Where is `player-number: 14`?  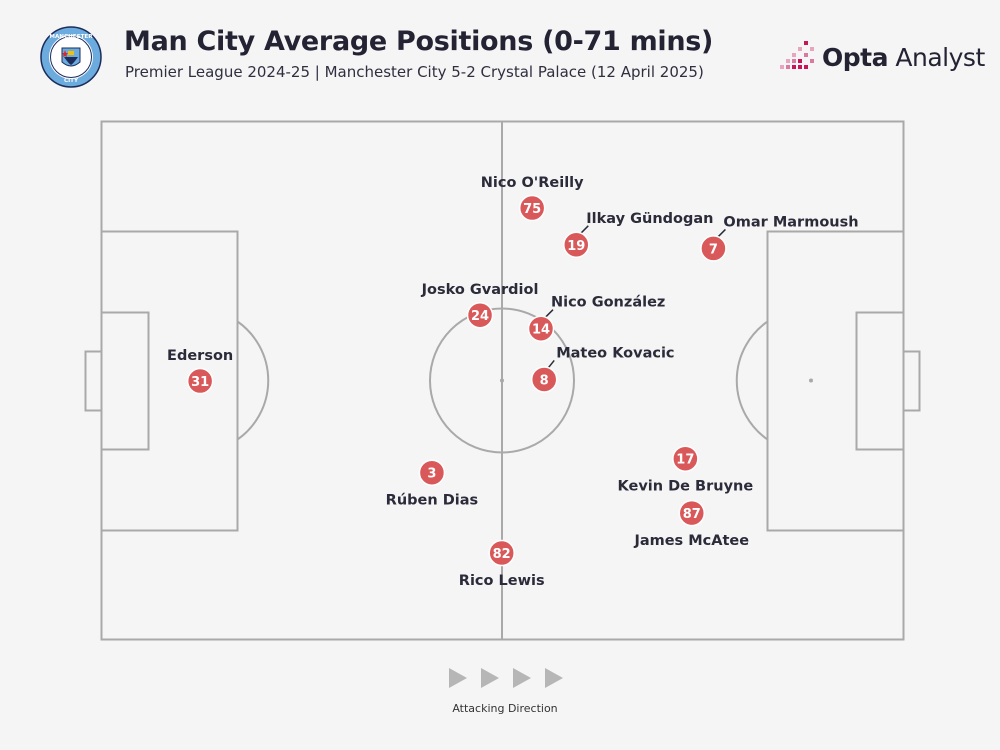
player-number: 14 is located at coordinates (541, 330).